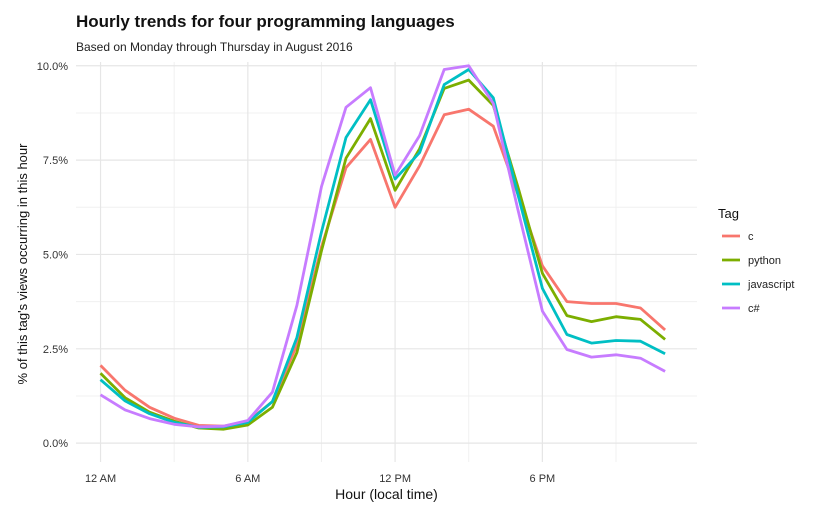 This screenshot has height=519, width=819. Describe the element at coordinates (770, 285) in the screenshot. I see `legend-label: javascript` at that location.